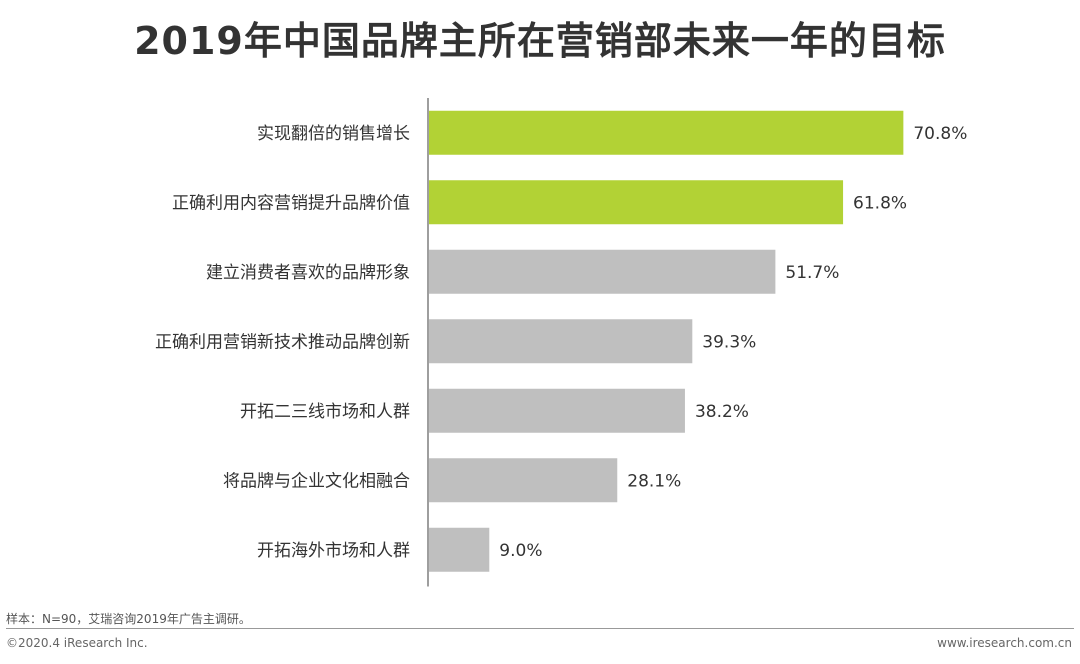 The width and height of the screenshot is (1080, 664). I want to click on category-label: 正确利用内容营销提升品牌价值, so click(291, 203).